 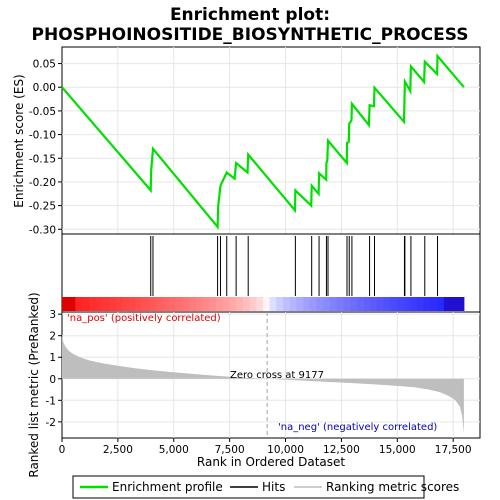 What do you see at coordinates (44, 65) in the screenshot?
I see `es-y-tick-label: 0.05` at bounding box center [44, 65].